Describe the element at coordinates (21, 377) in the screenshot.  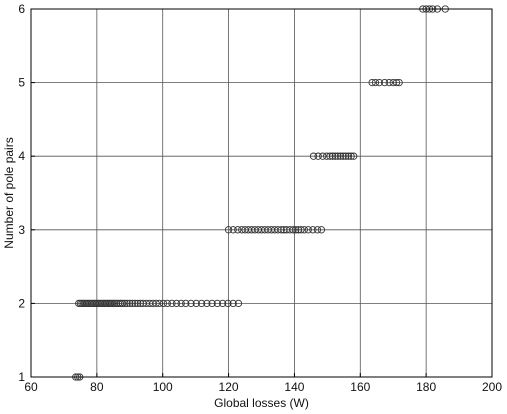
I see `y-tick-label: 1` at that location.